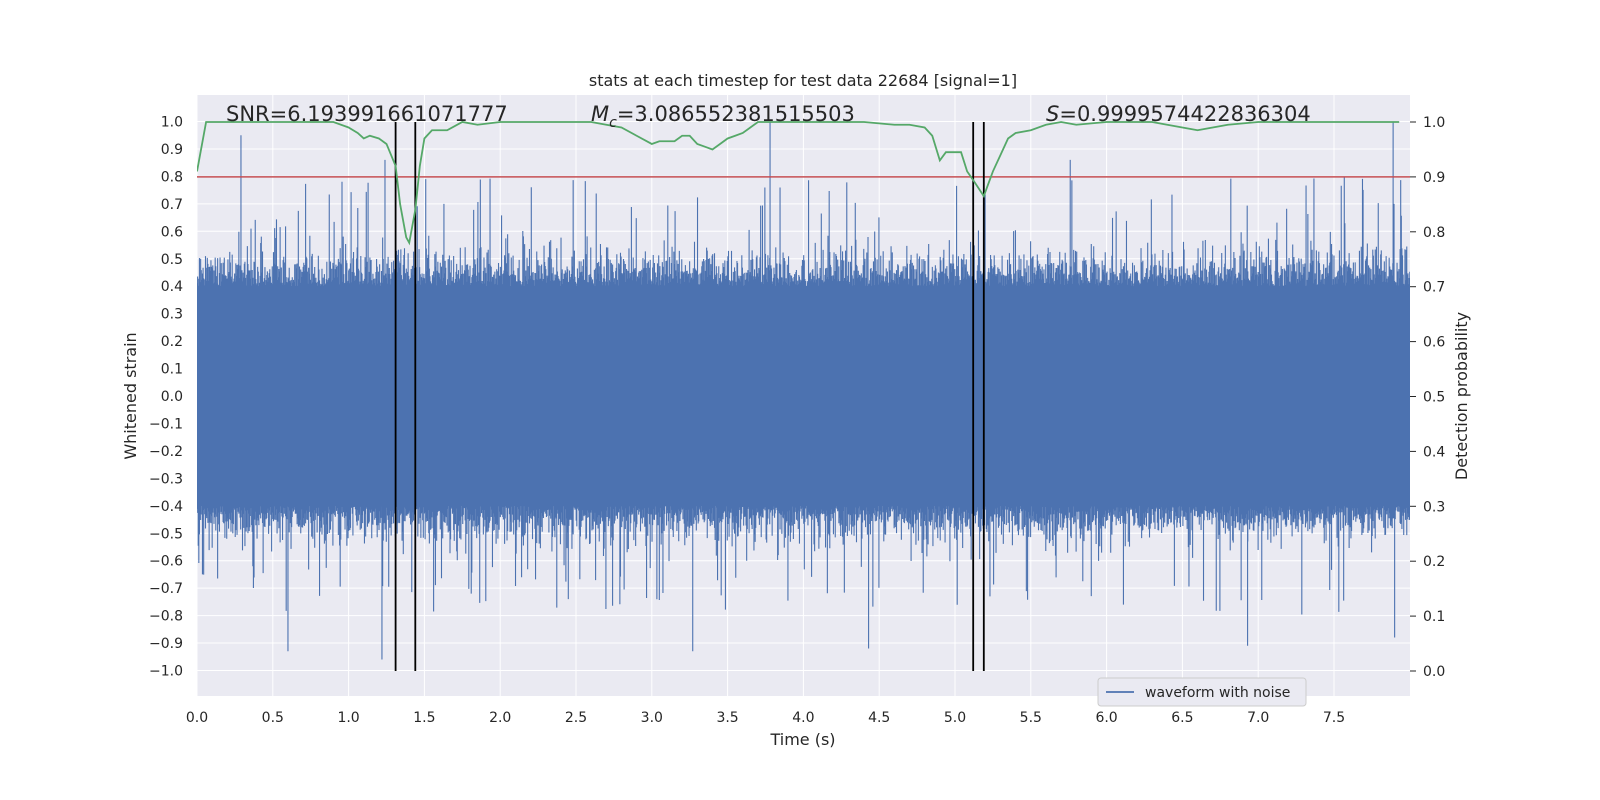 The width and height of the screenshot is (1600, 800). I want to click on y2-tick-label: 0.2, so click(1434, 562).